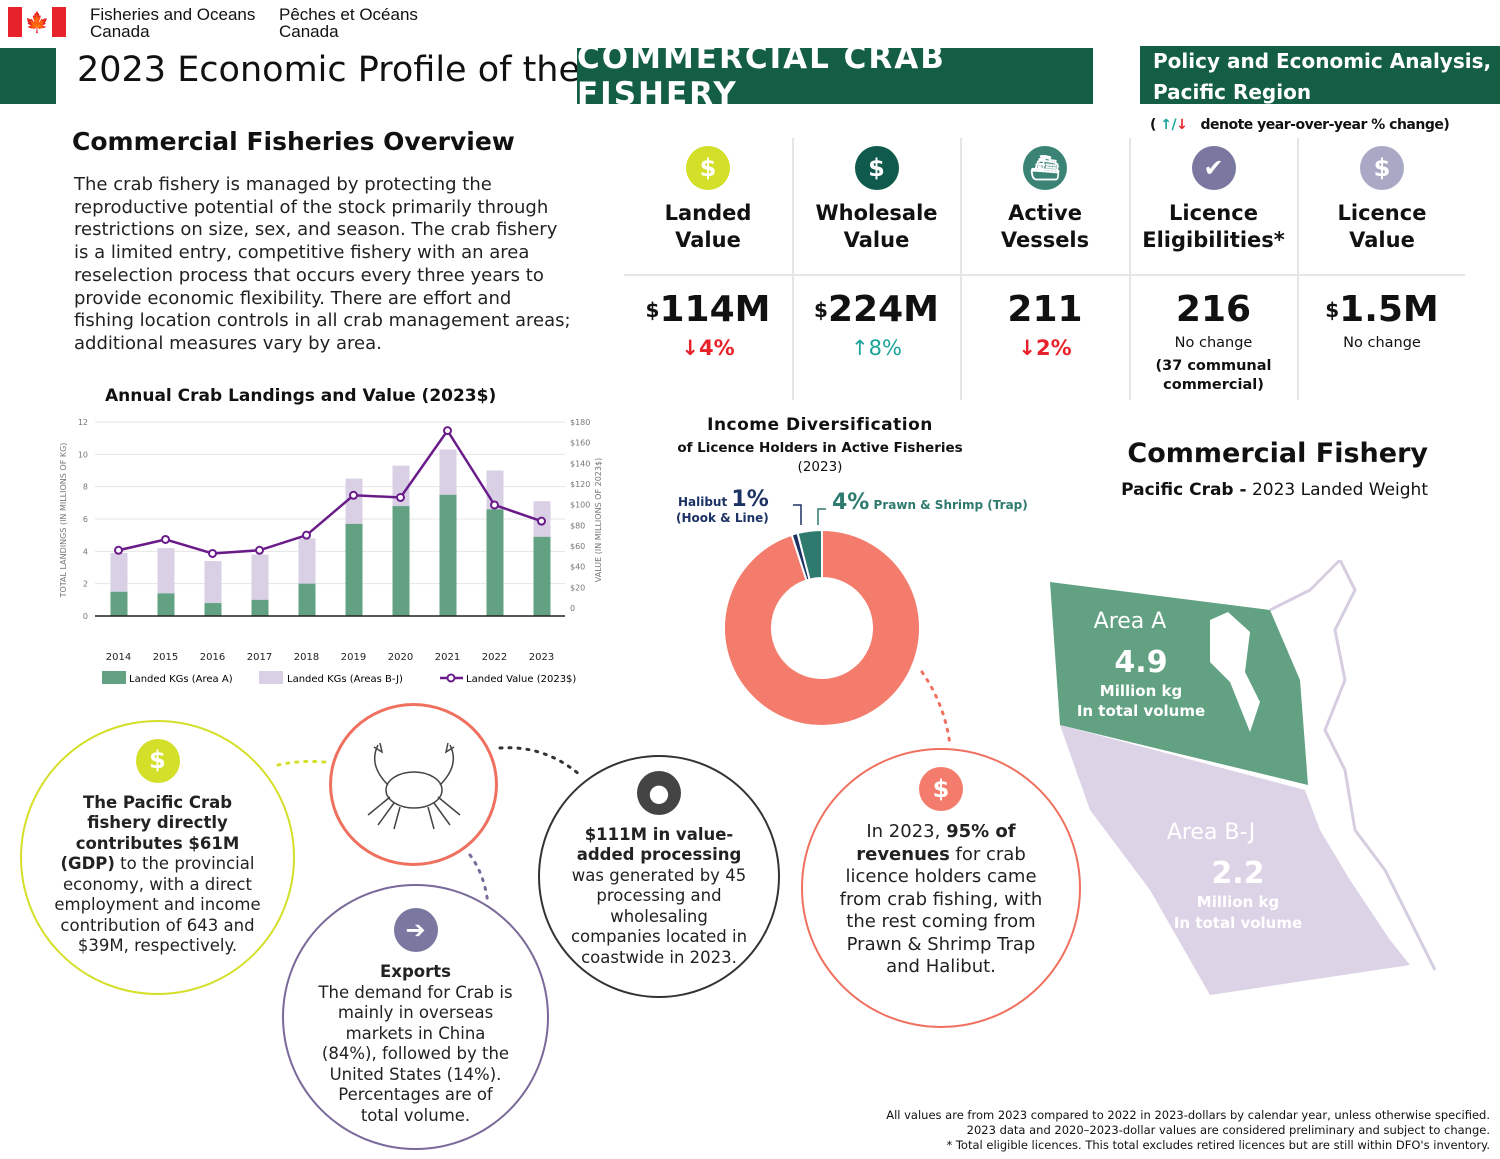  Describe the element at coordinates (1141, 711) in the screenshot. I see `area-a-desc: In total volume` at that location.